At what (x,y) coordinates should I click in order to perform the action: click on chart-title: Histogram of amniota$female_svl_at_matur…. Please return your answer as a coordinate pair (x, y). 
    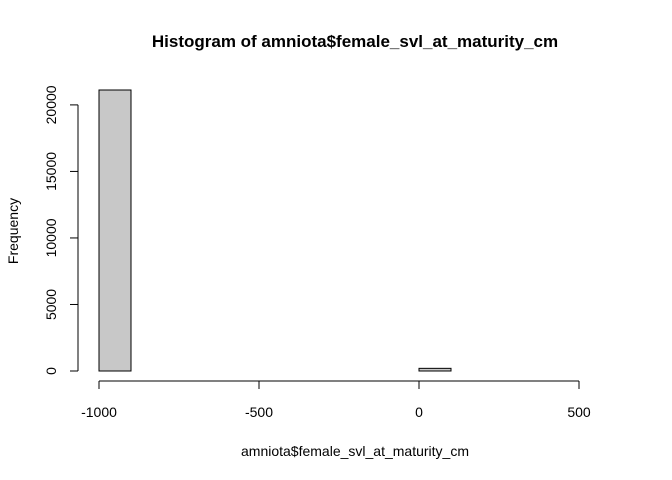
    Looking at the image, I should click on (355, 41).